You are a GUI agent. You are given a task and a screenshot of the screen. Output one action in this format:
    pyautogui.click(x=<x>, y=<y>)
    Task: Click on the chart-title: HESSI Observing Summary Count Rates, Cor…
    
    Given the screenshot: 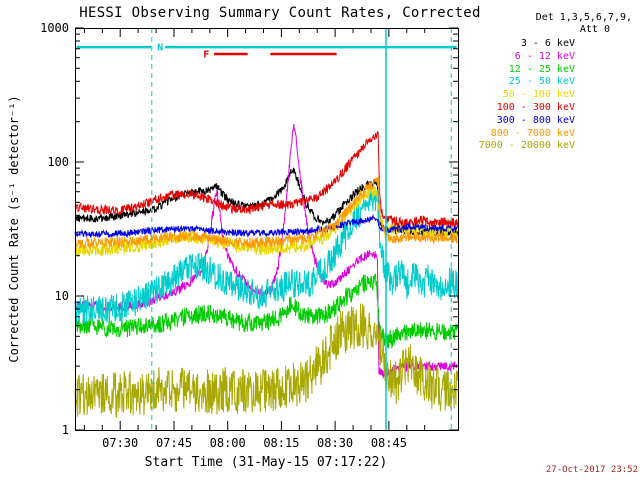 What is the action you would take?
    pyautogui.click(x=280, y=13)
    